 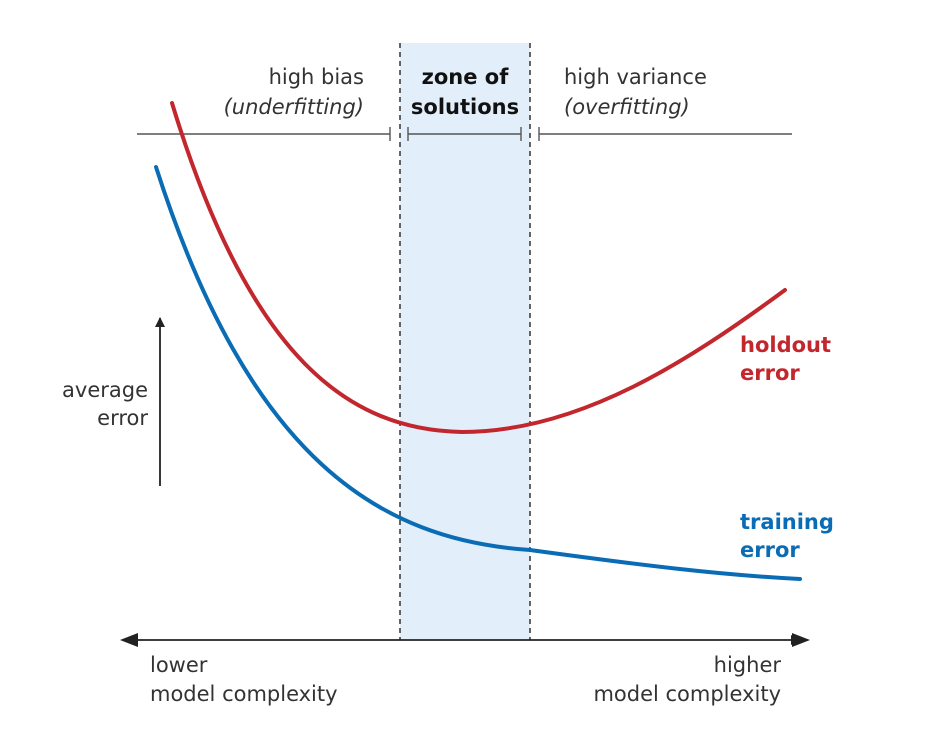 I want to click on x-axis-arrow-left-head, so click(x=129, y=640).